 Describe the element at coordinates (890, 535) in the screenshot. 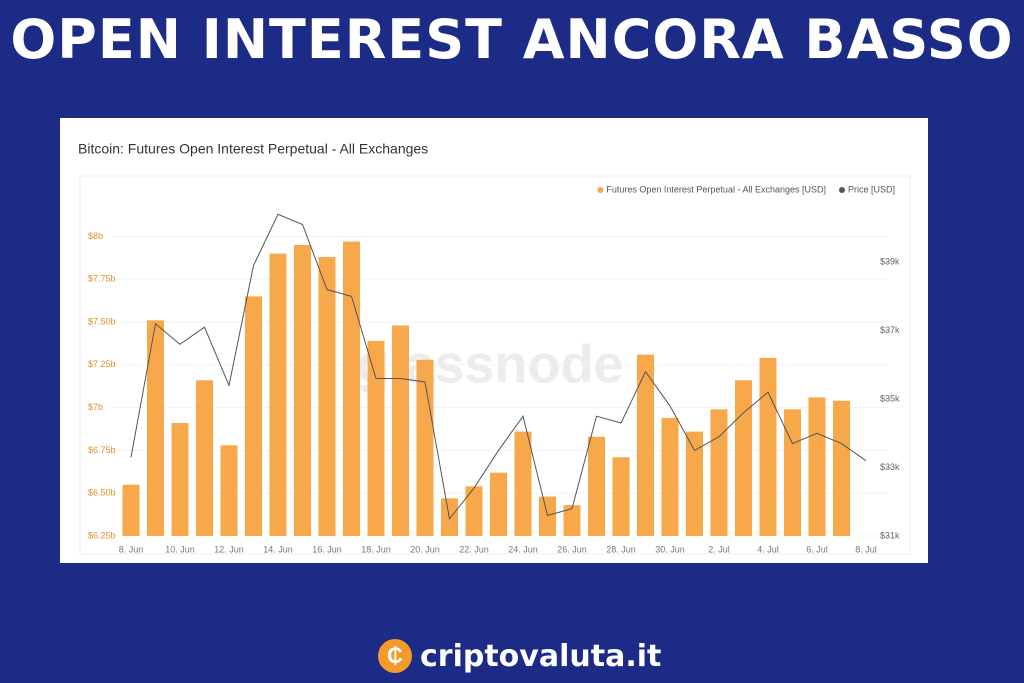

I see `y2-tick-label: $31k` at that location.